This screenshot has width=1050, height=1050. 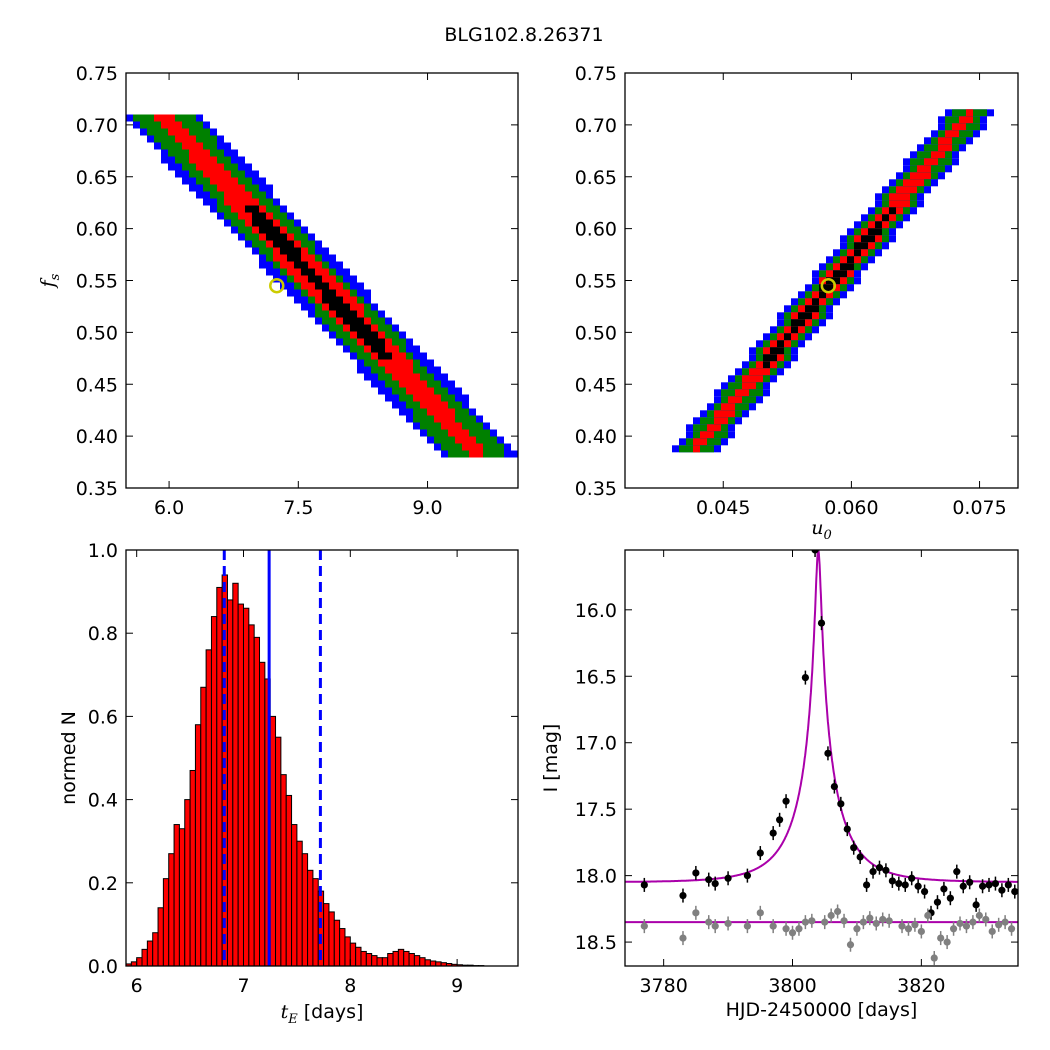 I want to click on y-axis-label: normed N, so click(x=69, y=758).